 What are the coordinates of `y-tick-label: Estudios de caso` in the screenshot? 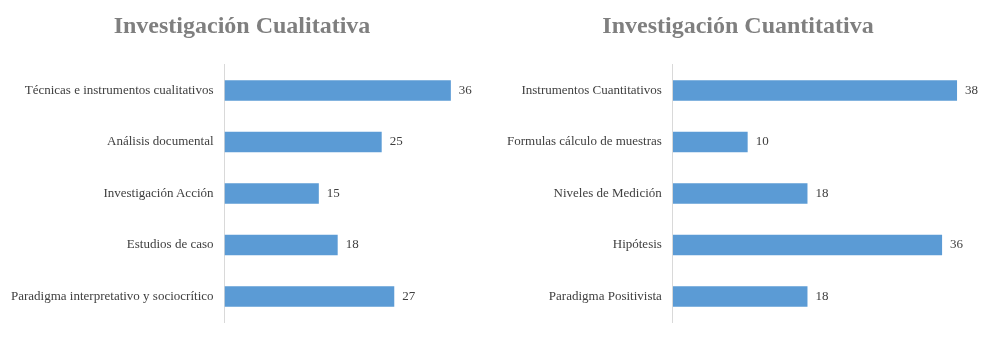 It's located at (170, 244).